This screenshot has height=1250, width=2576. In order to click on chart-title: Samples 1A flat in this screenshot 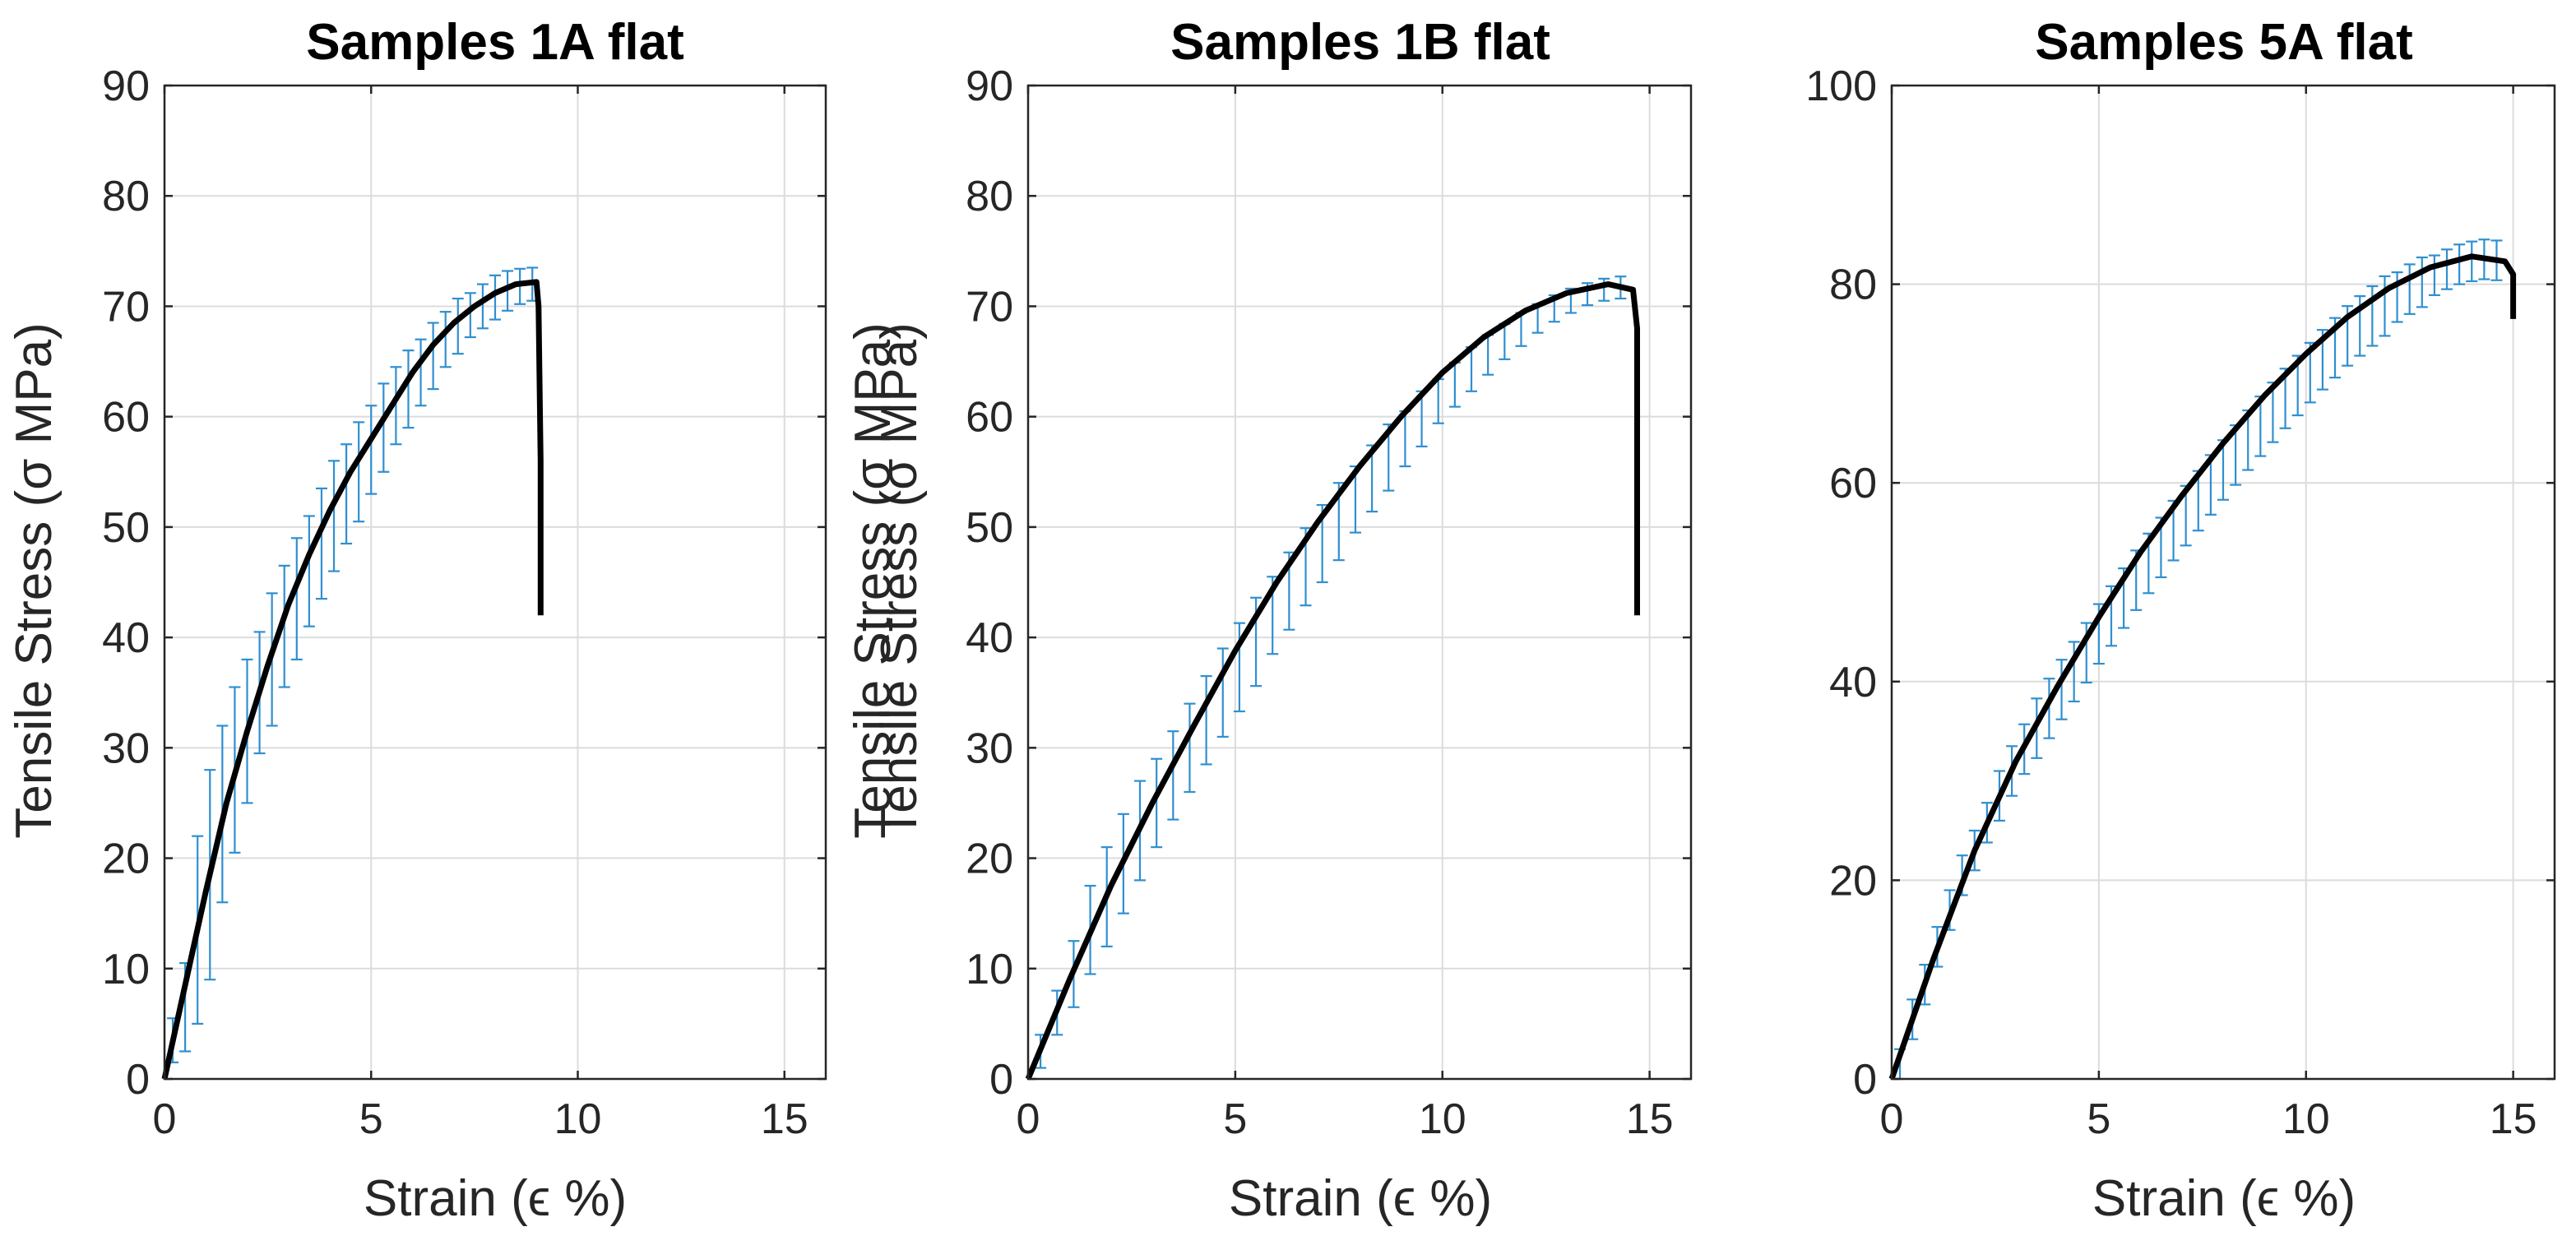, I will do `click(495, 42)`.